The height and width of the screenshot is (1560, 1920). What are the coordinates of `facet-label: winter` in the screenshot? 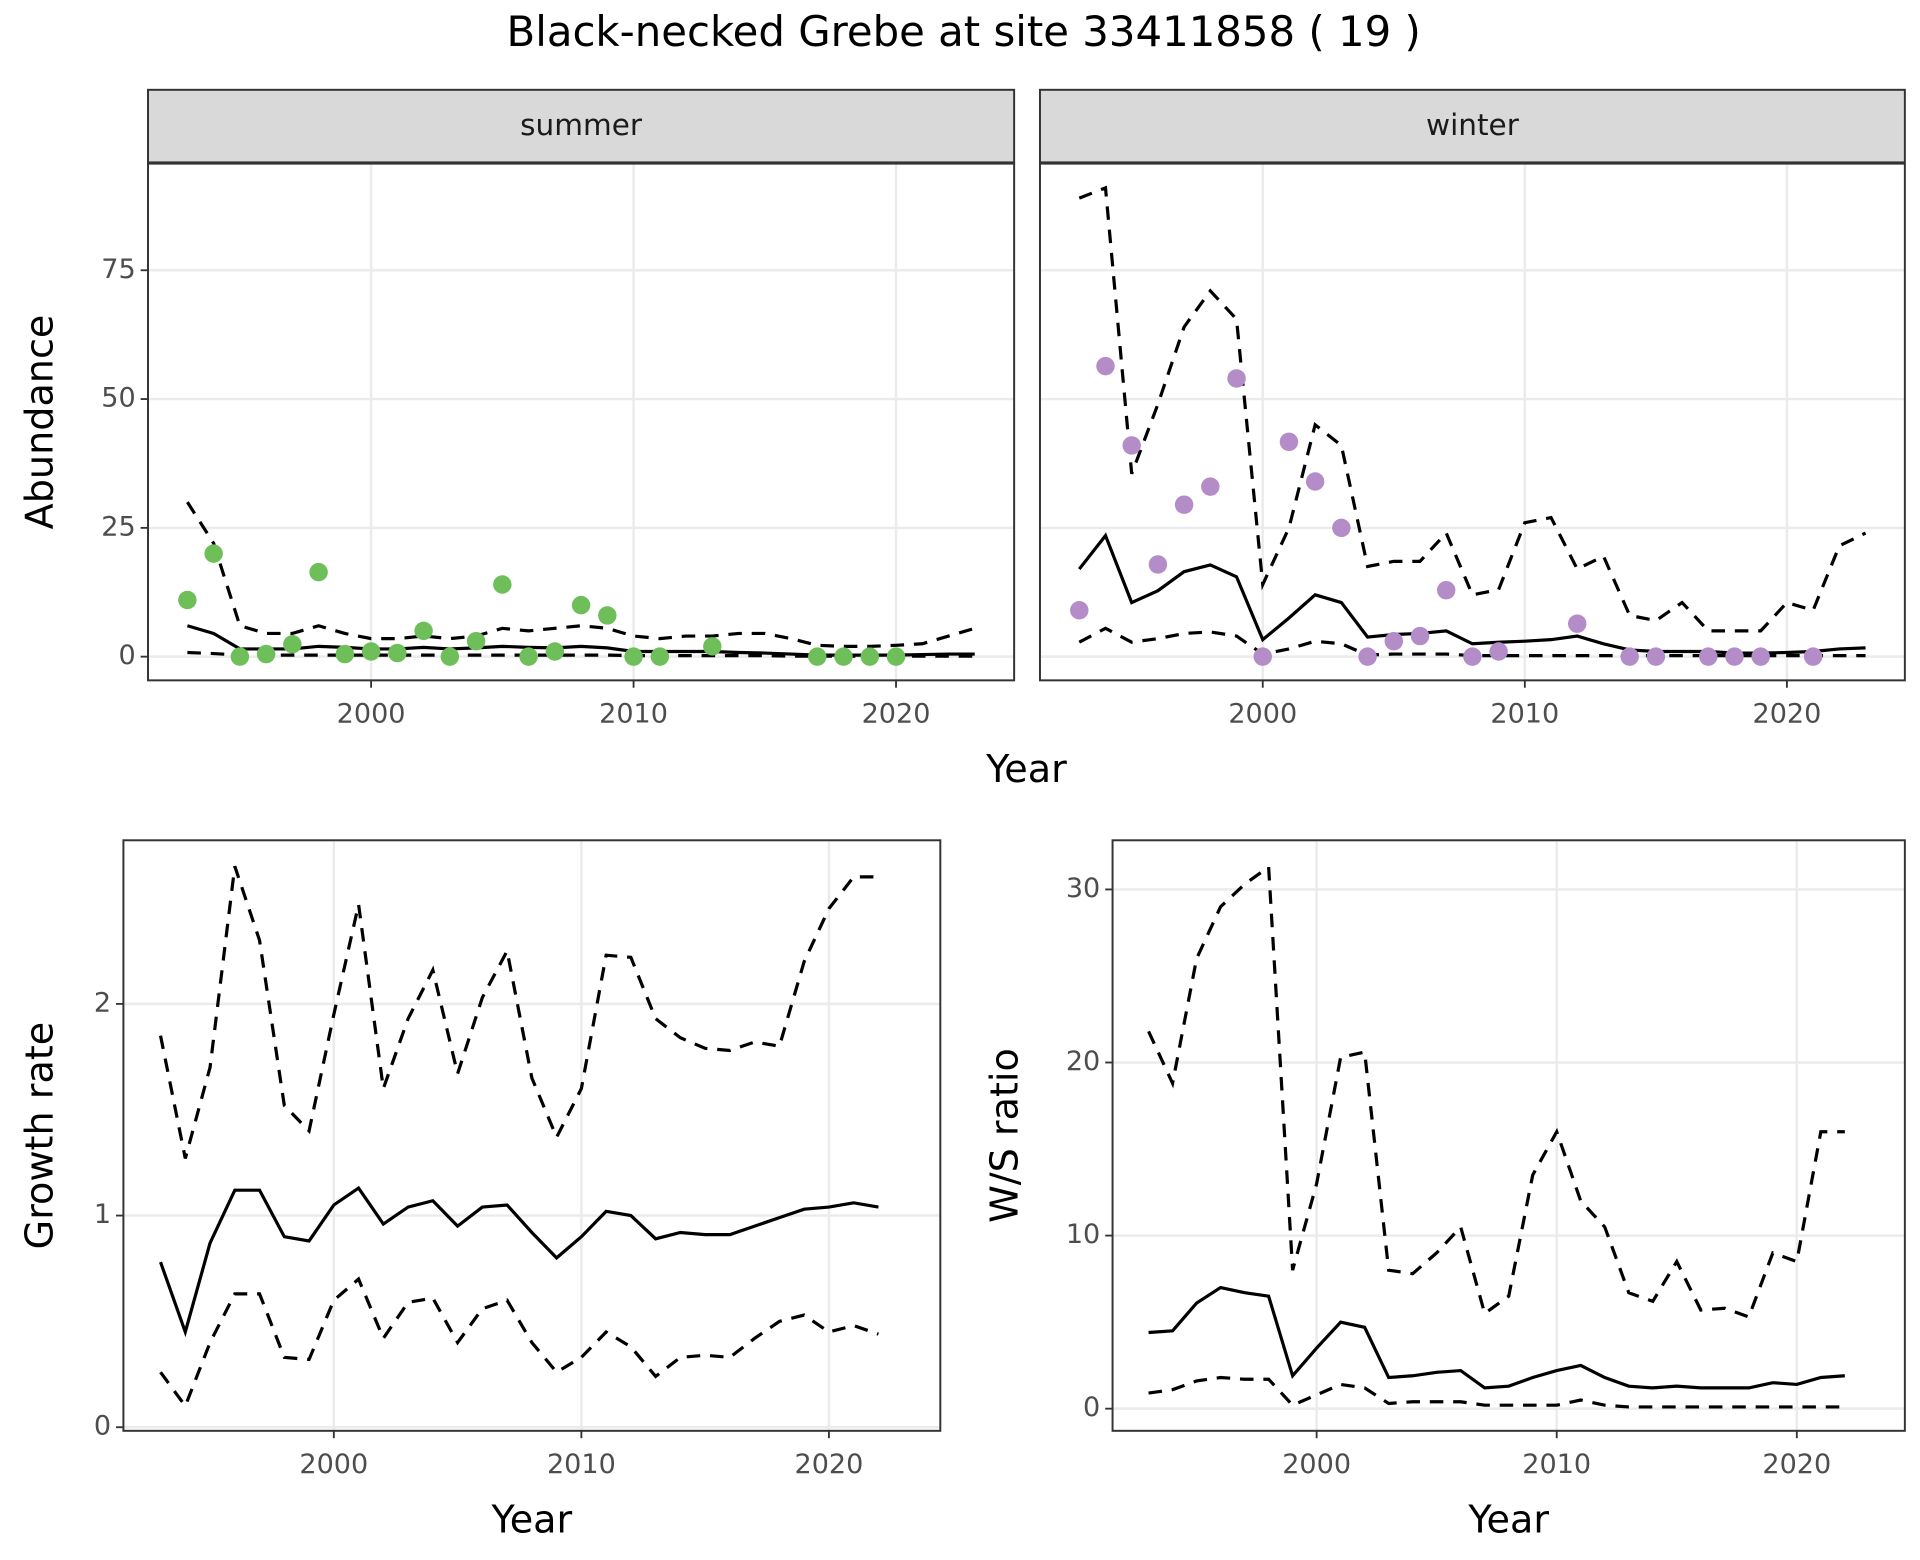 It's located at (1473, 125).